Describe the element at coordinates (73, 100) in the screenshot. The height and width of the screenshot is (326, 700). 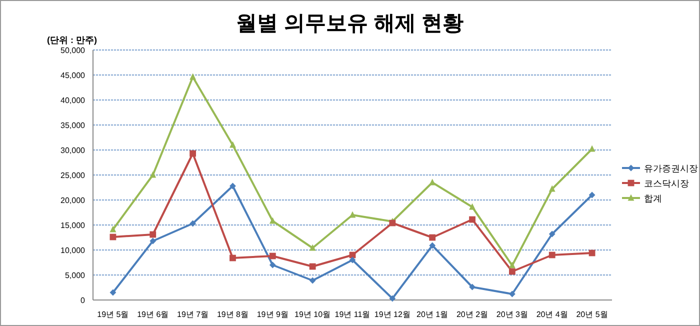
I see `y-tick-label: 40,000` at that location.